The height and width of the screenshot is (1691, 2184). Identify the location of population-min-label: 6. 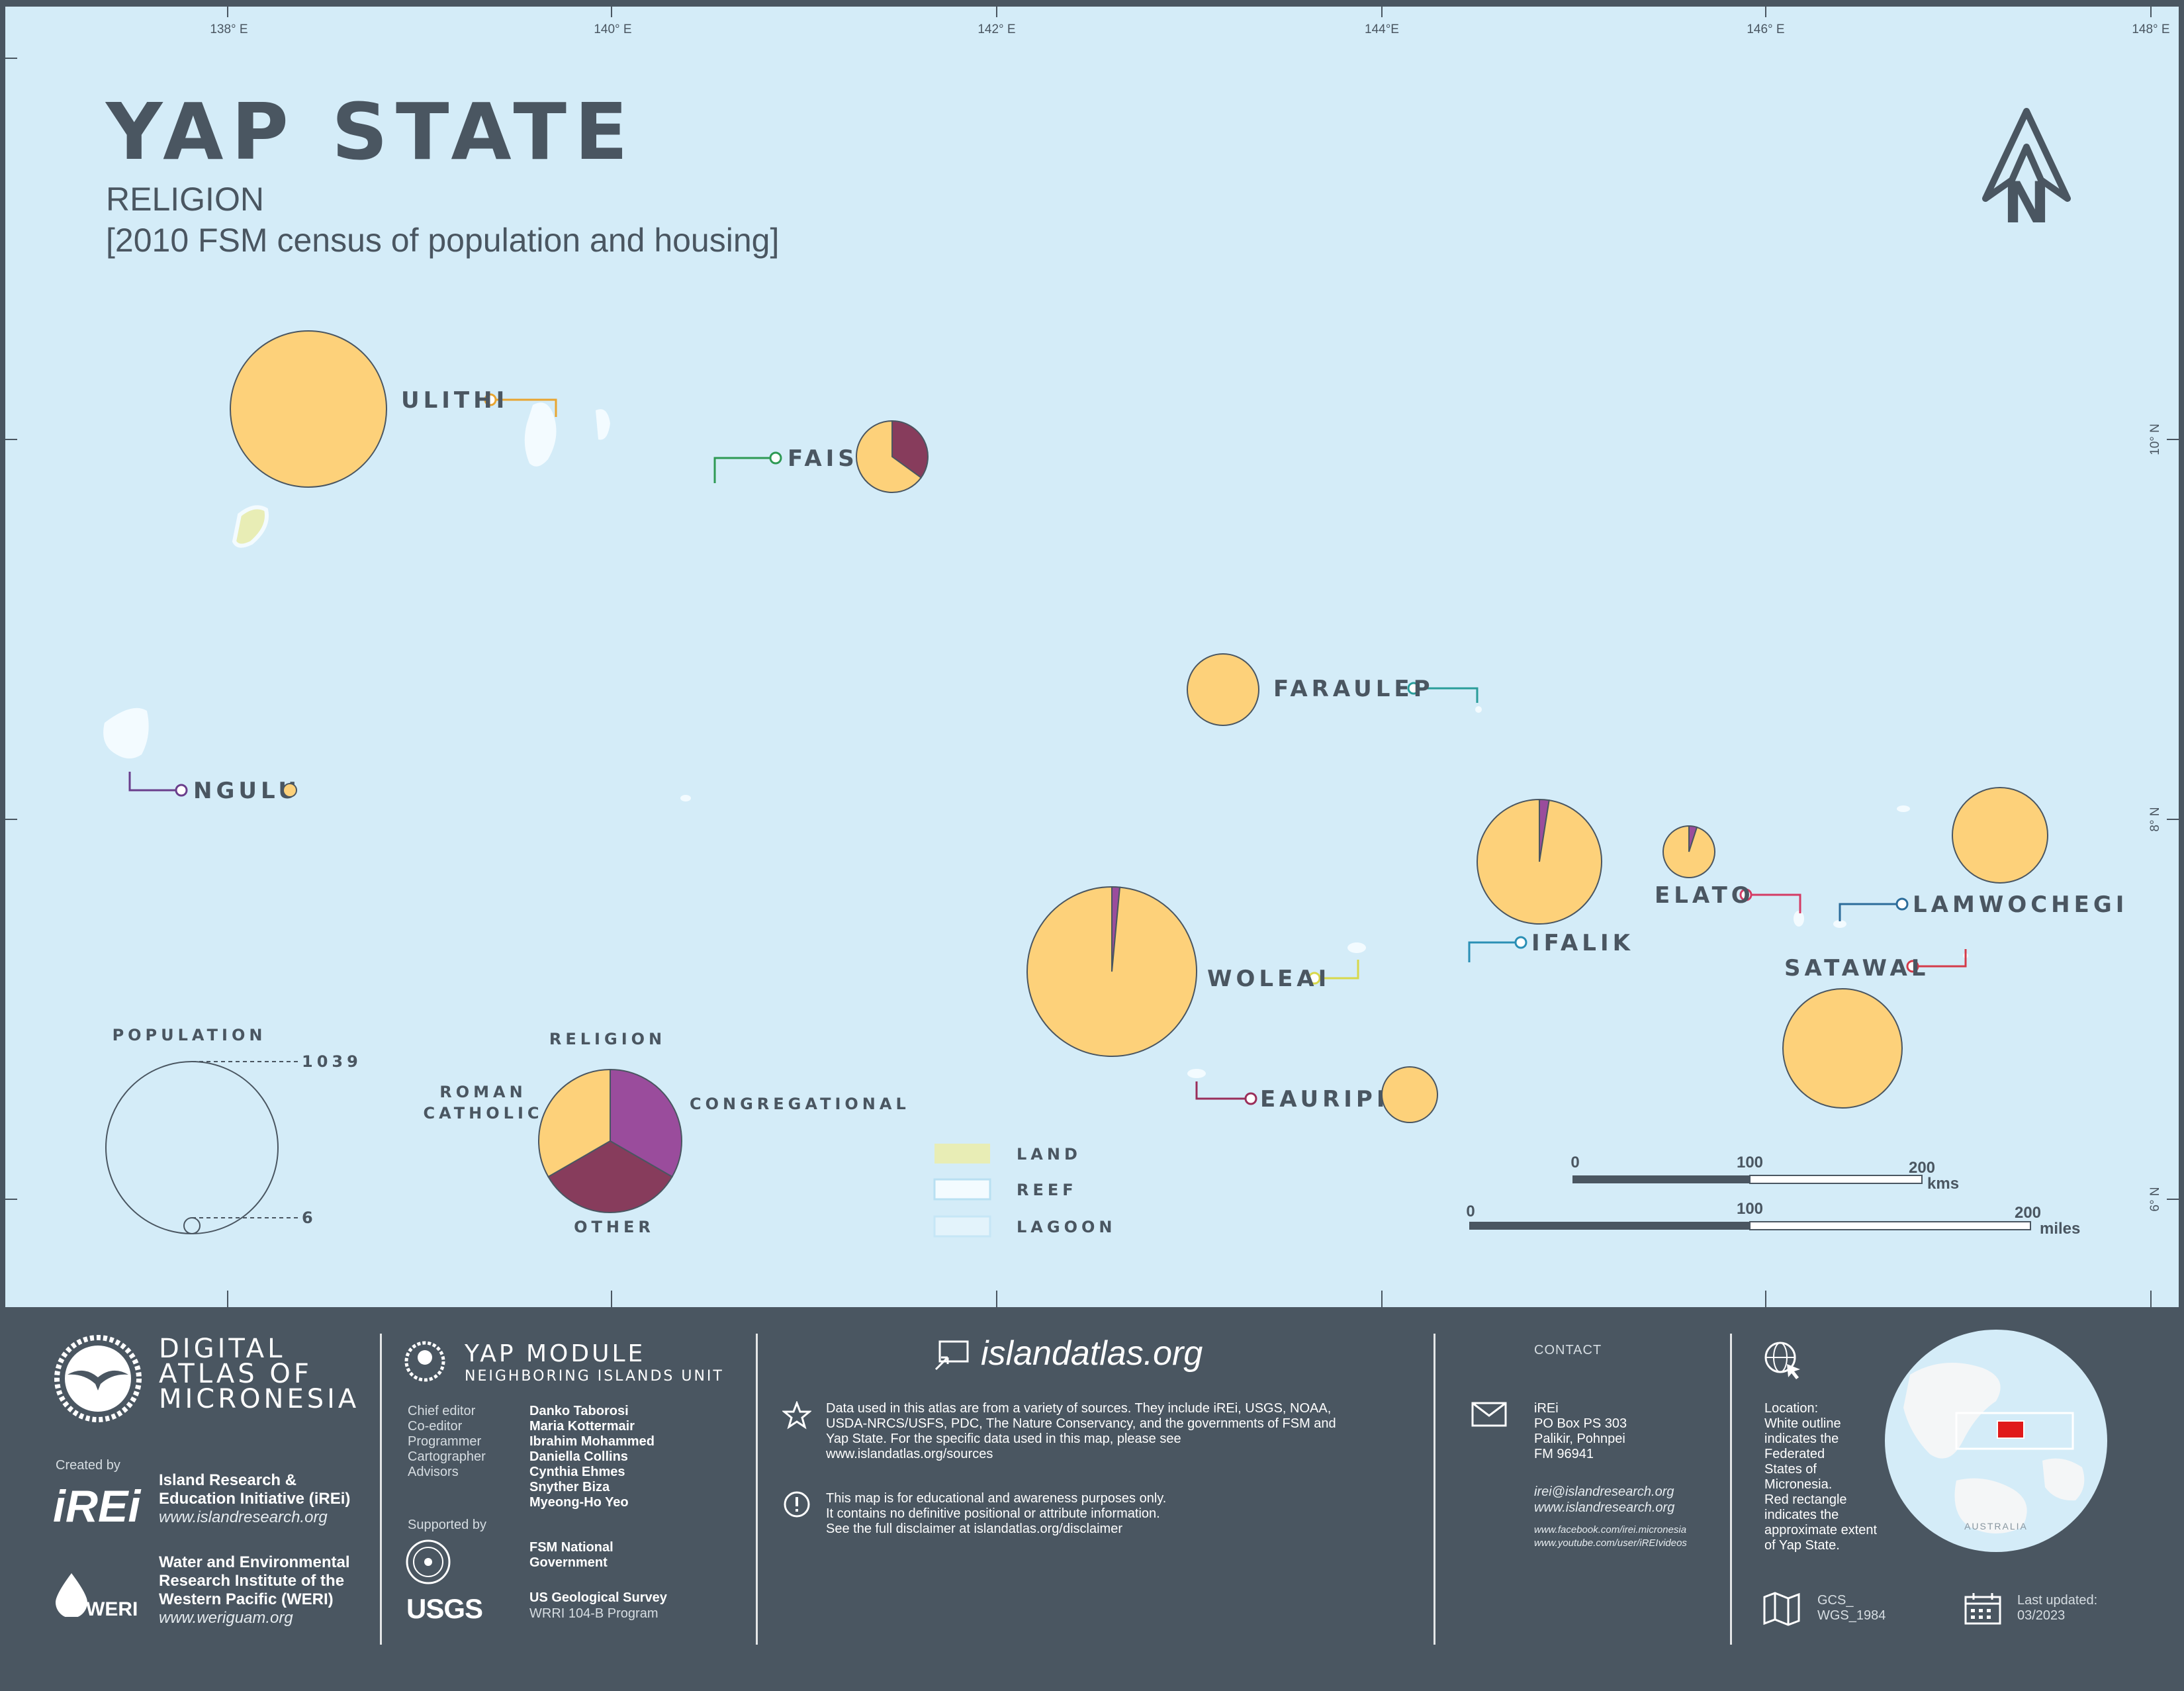
(309, 1218).